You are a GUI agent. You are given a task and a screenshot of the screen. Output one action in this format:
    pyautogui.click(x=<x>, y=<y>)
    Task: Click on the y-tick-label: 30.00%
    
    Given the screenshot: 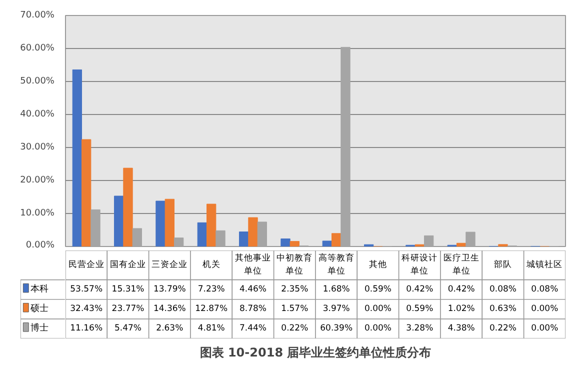 What is the action you would take?
    pyautogui.click(x=37, y=147)
    